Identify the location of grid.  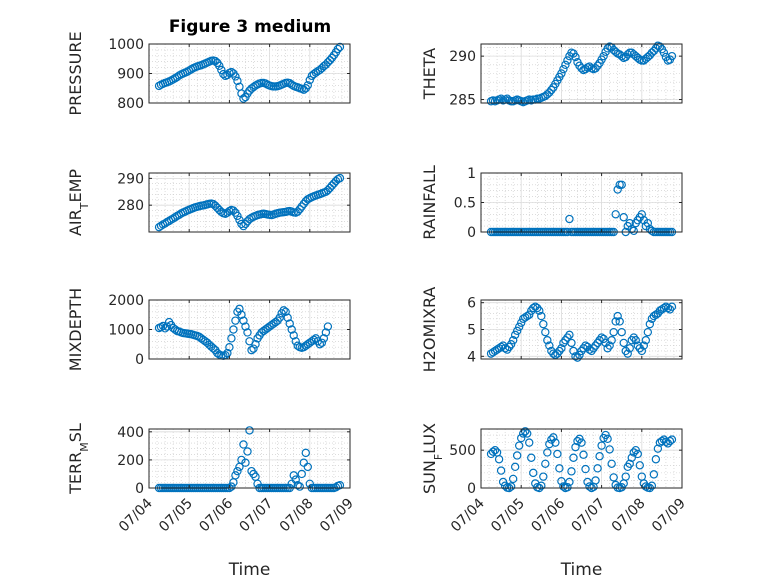
(581, 329).